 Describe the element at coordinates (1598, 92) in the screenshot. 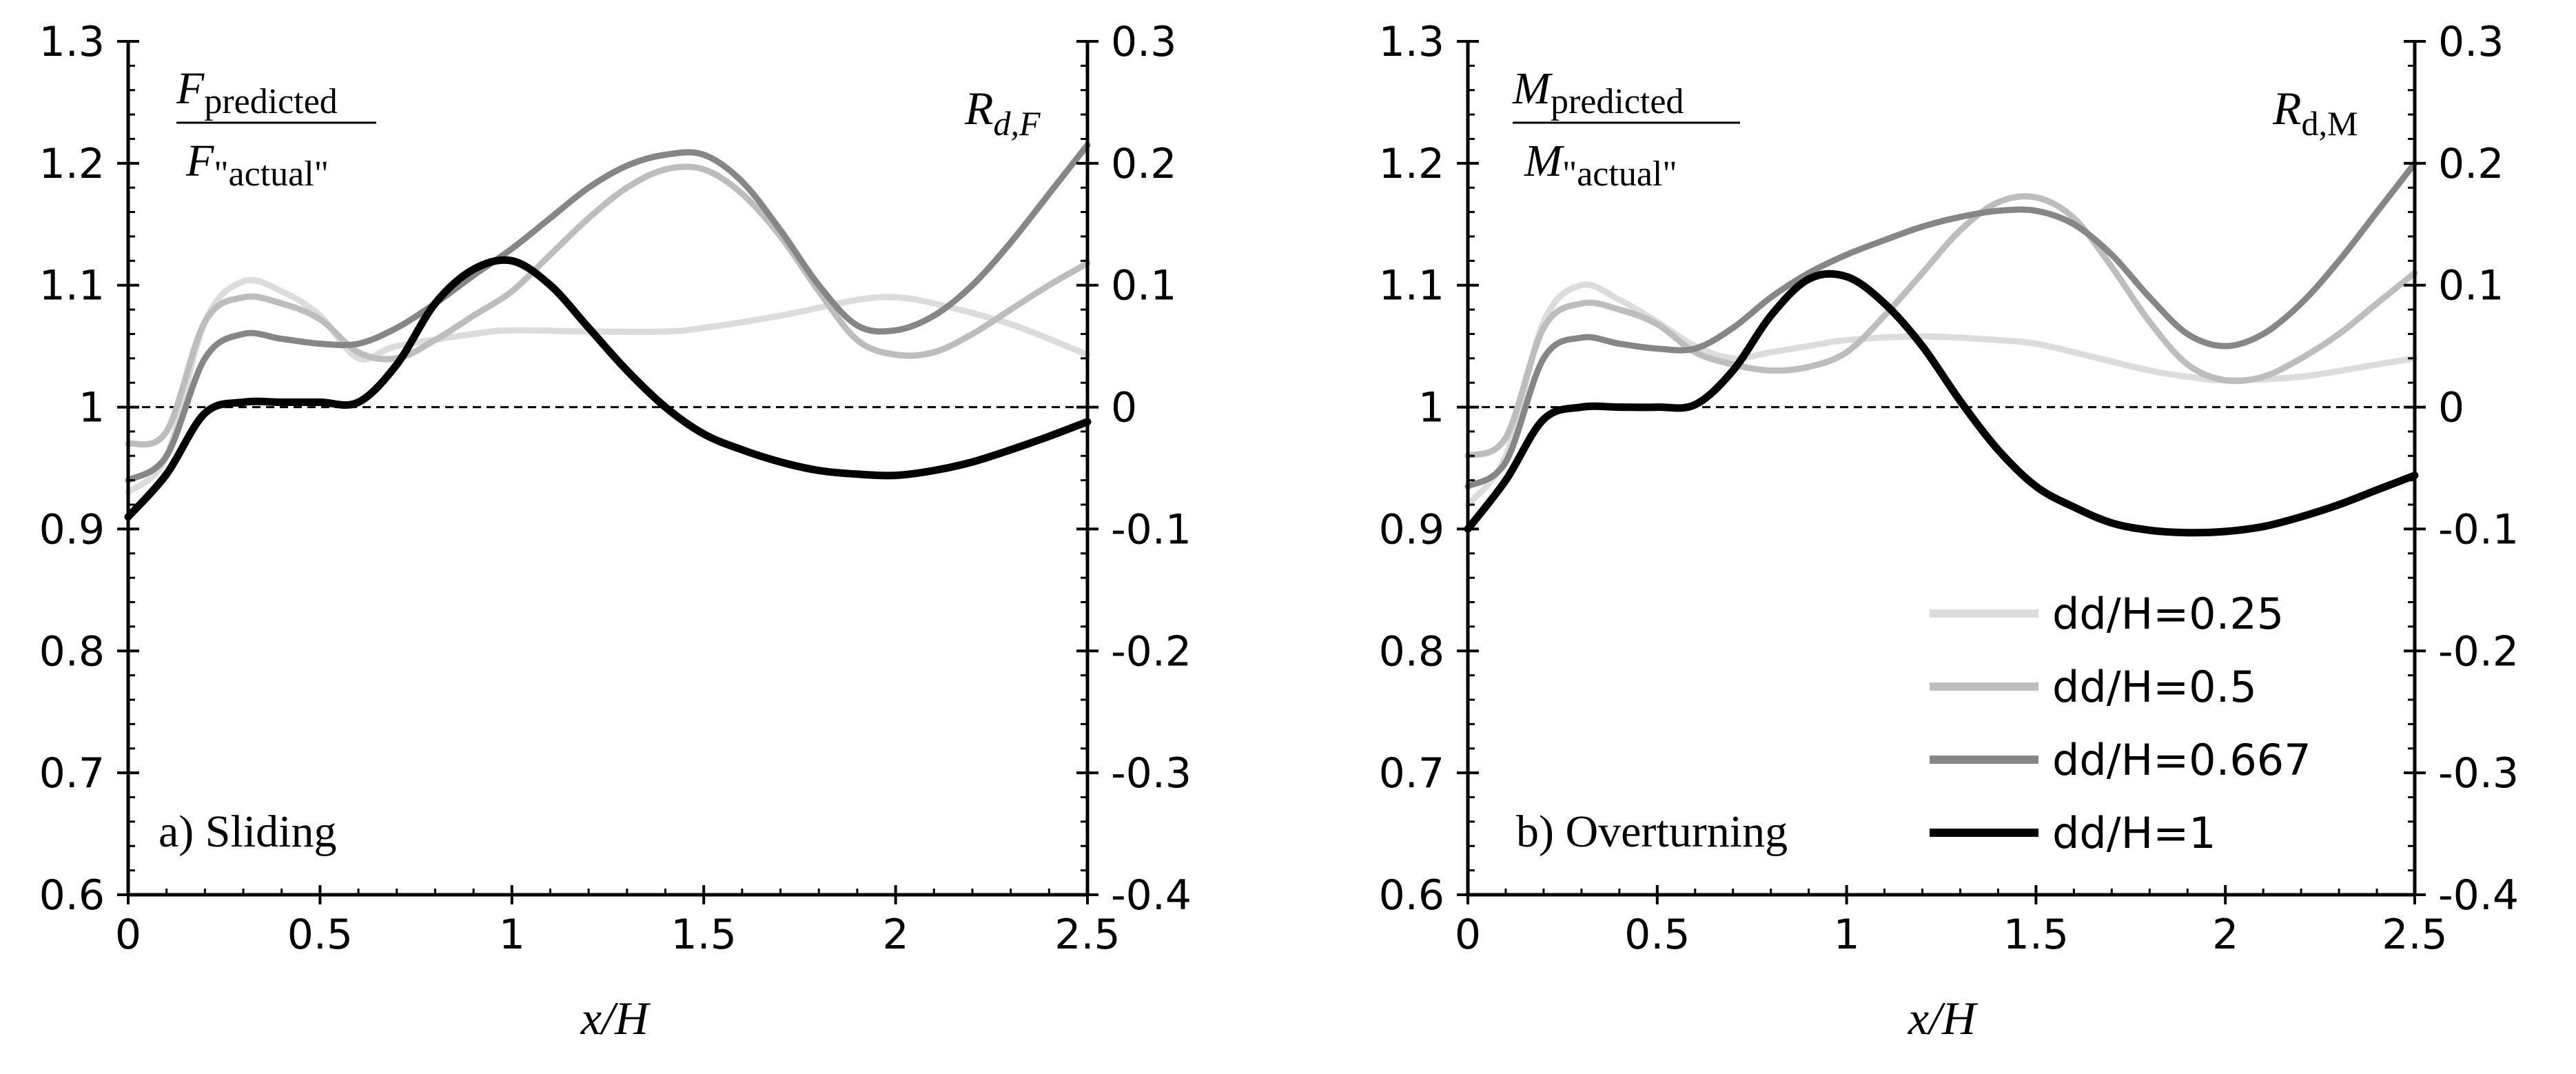

I see `ylabel-left-ratio-numerator: Mpredicted` at that location.